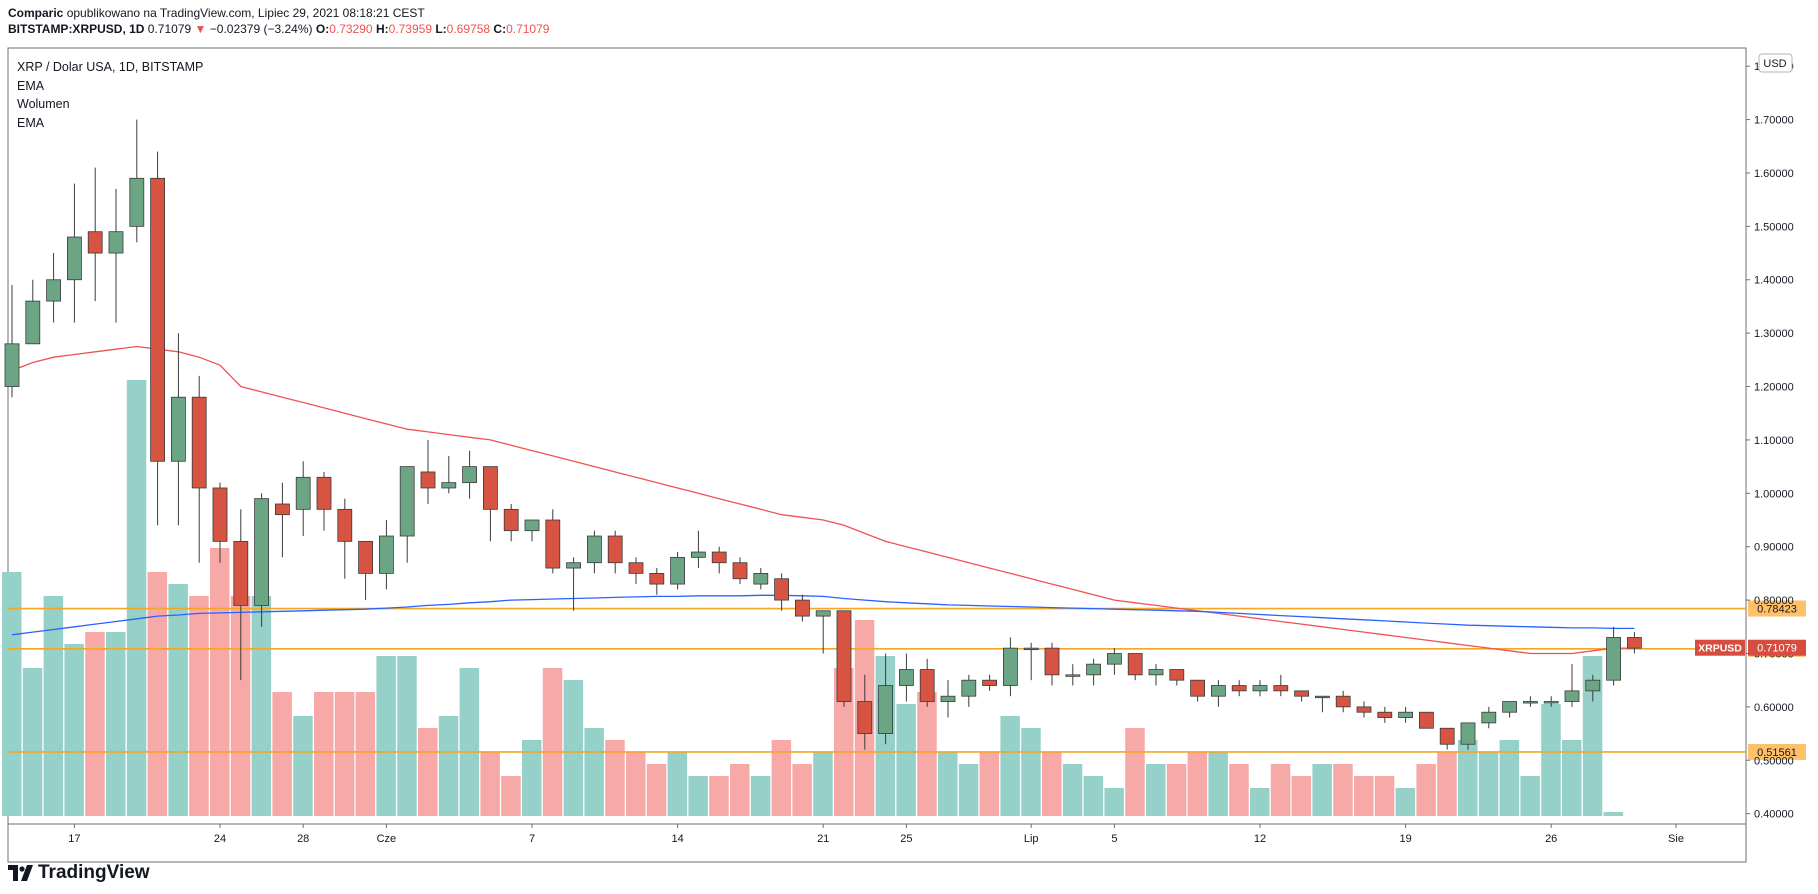 The height and width of the screenshot is (894, 1818). Describe the element at coordinates (876, 834) in the screenshot. I see `time-axis: 17 24 28 Cze 7 14 21 25 Lip 5 12 19 26 Sie` at that location.